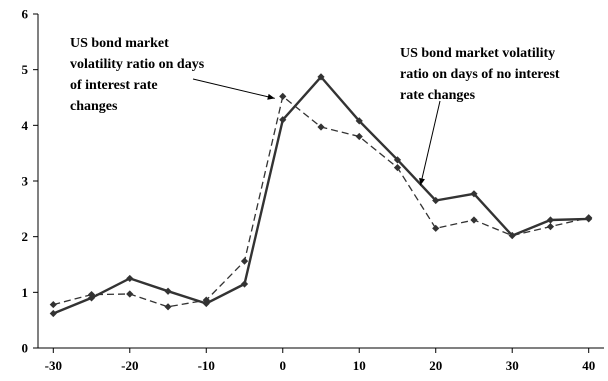 The height and width of the screenshot is (381, 608). What do you see at coordinates (25, 236) in the screenshot?
I see `y-tick-label: 2` at bounding box center [25, 236].